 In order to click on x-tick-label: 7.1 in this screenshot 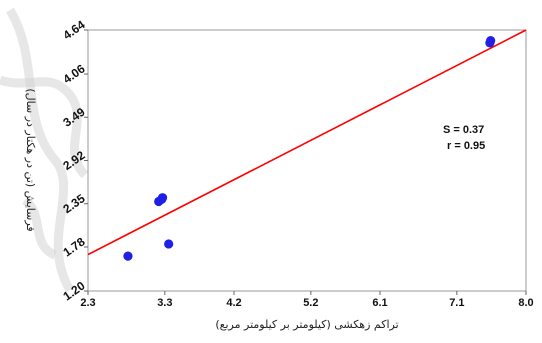, I will do `click(456, 303)`.